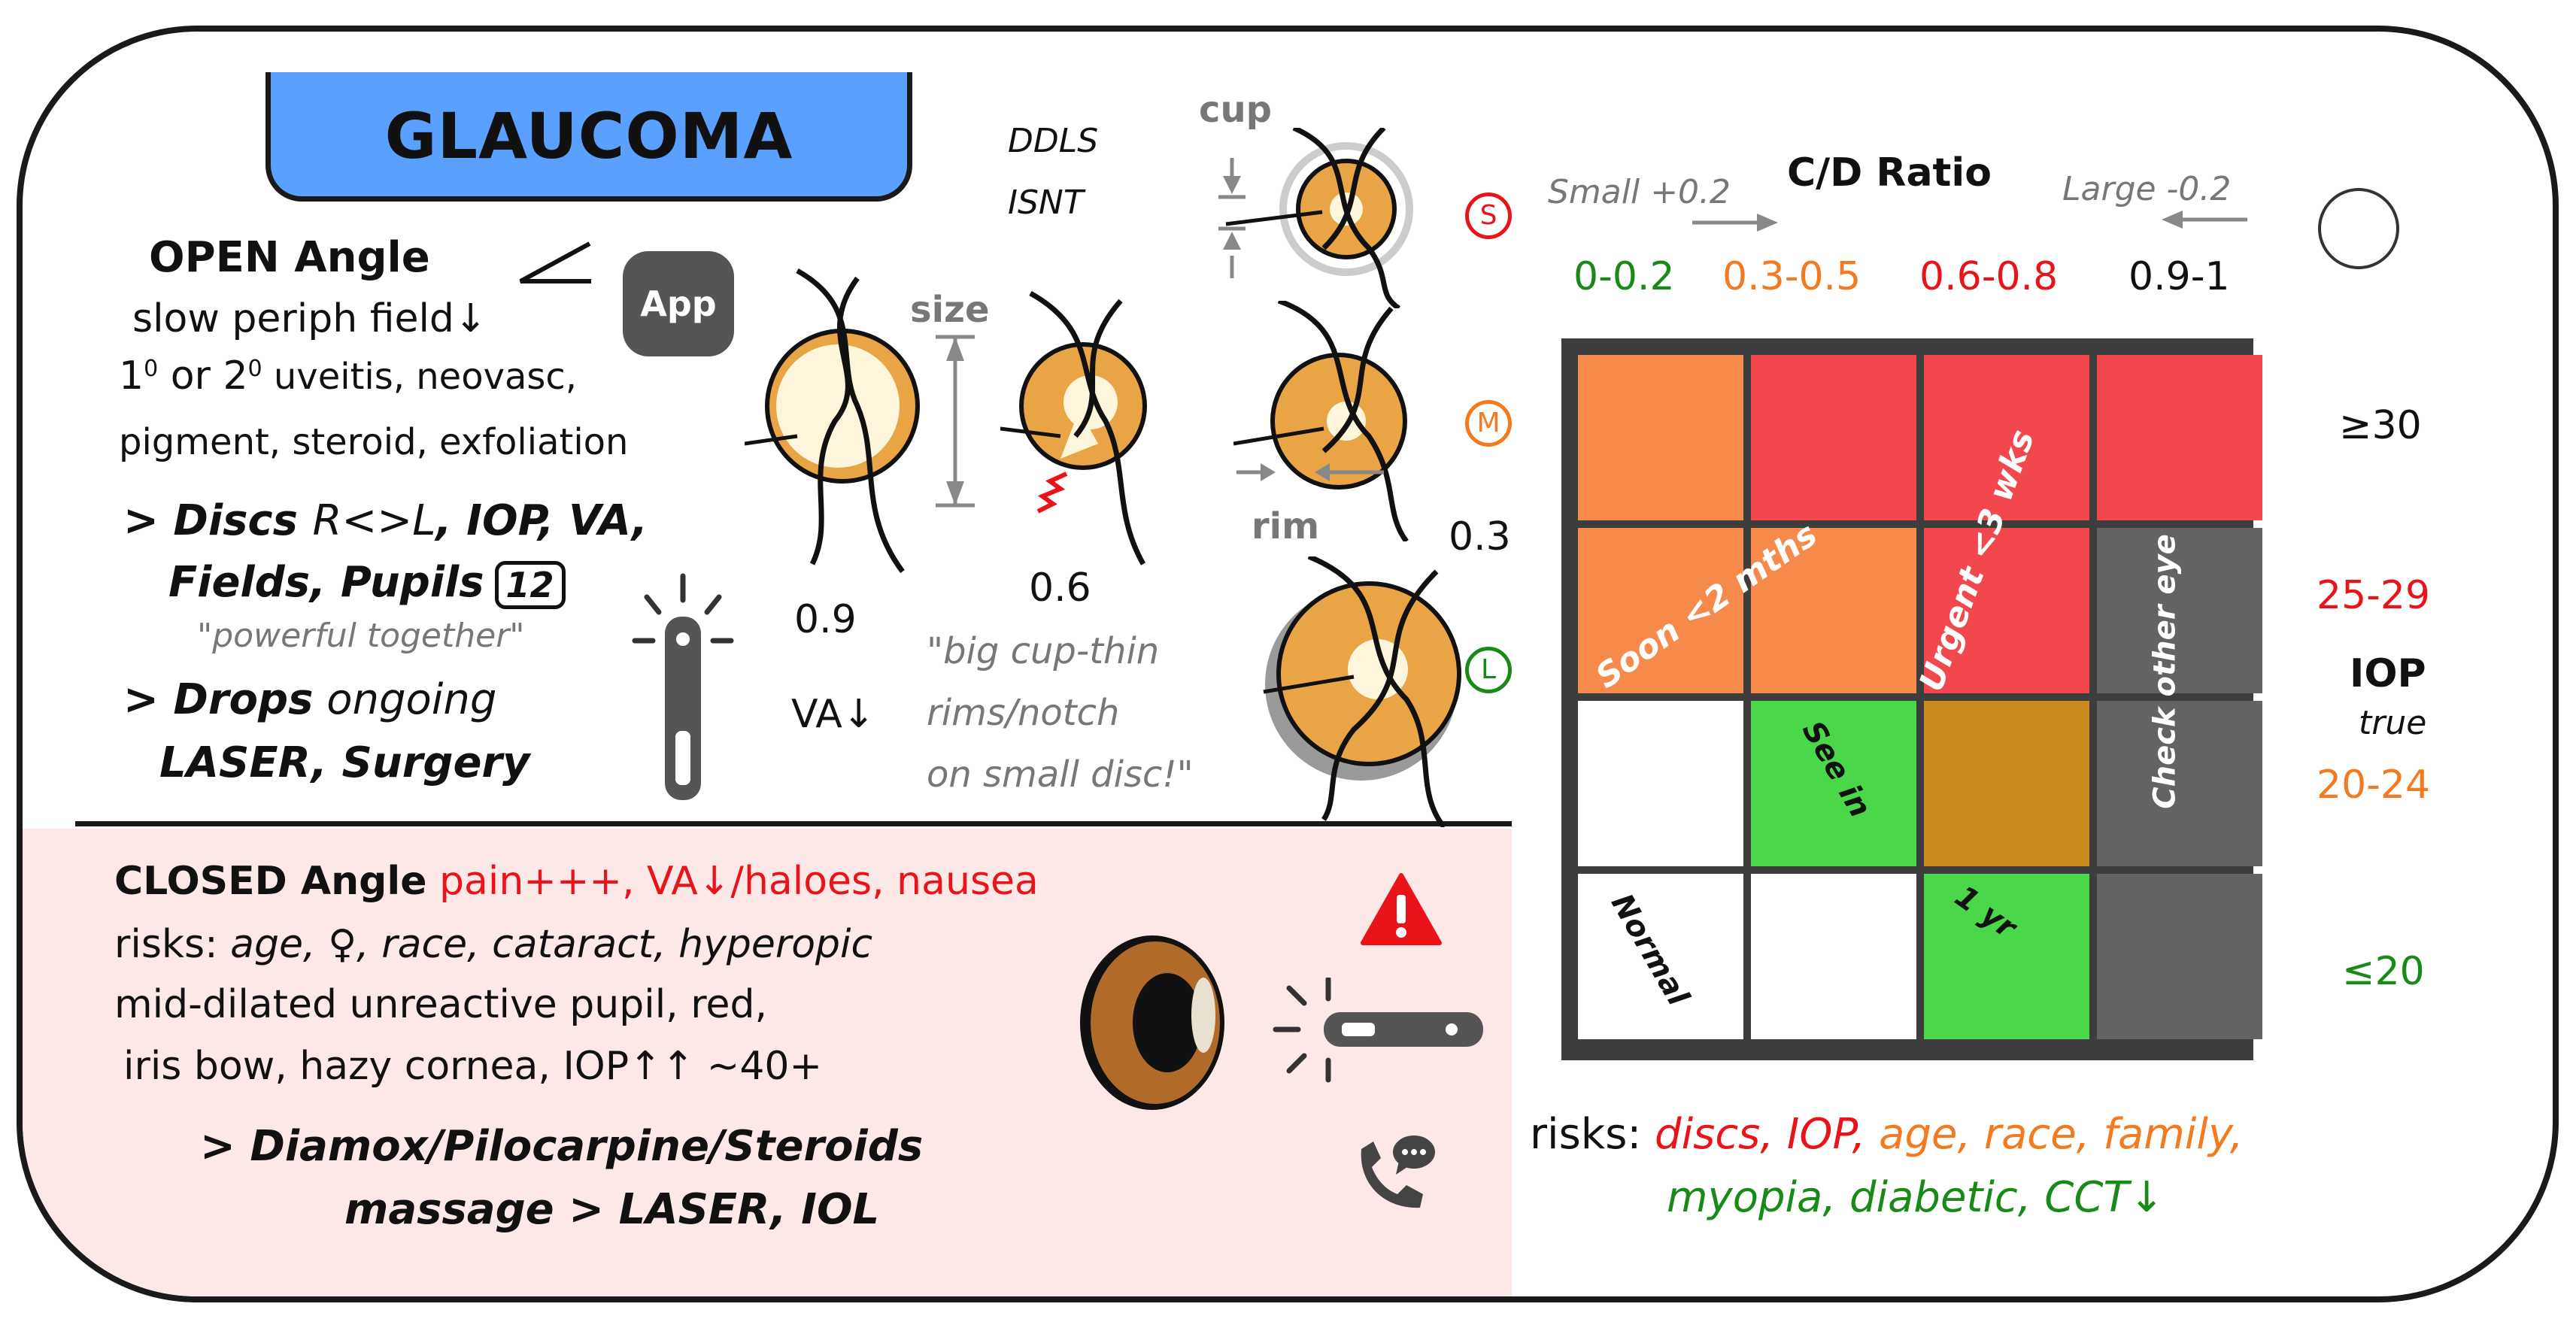 Image resolution: width=2576 pixels, height=1328 pixels. I want to click on cell-r1-c2, so click(2007, 610).